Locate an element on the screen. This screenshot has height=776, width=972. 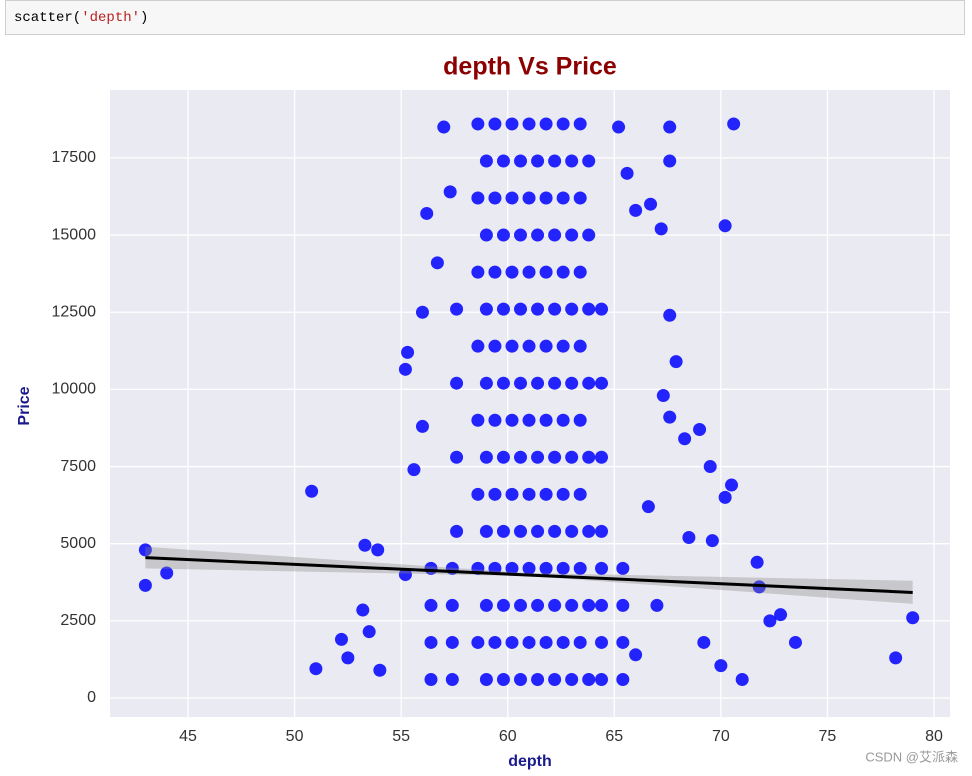
y-tick-label: 15000 is located at coordinates (74, 234).